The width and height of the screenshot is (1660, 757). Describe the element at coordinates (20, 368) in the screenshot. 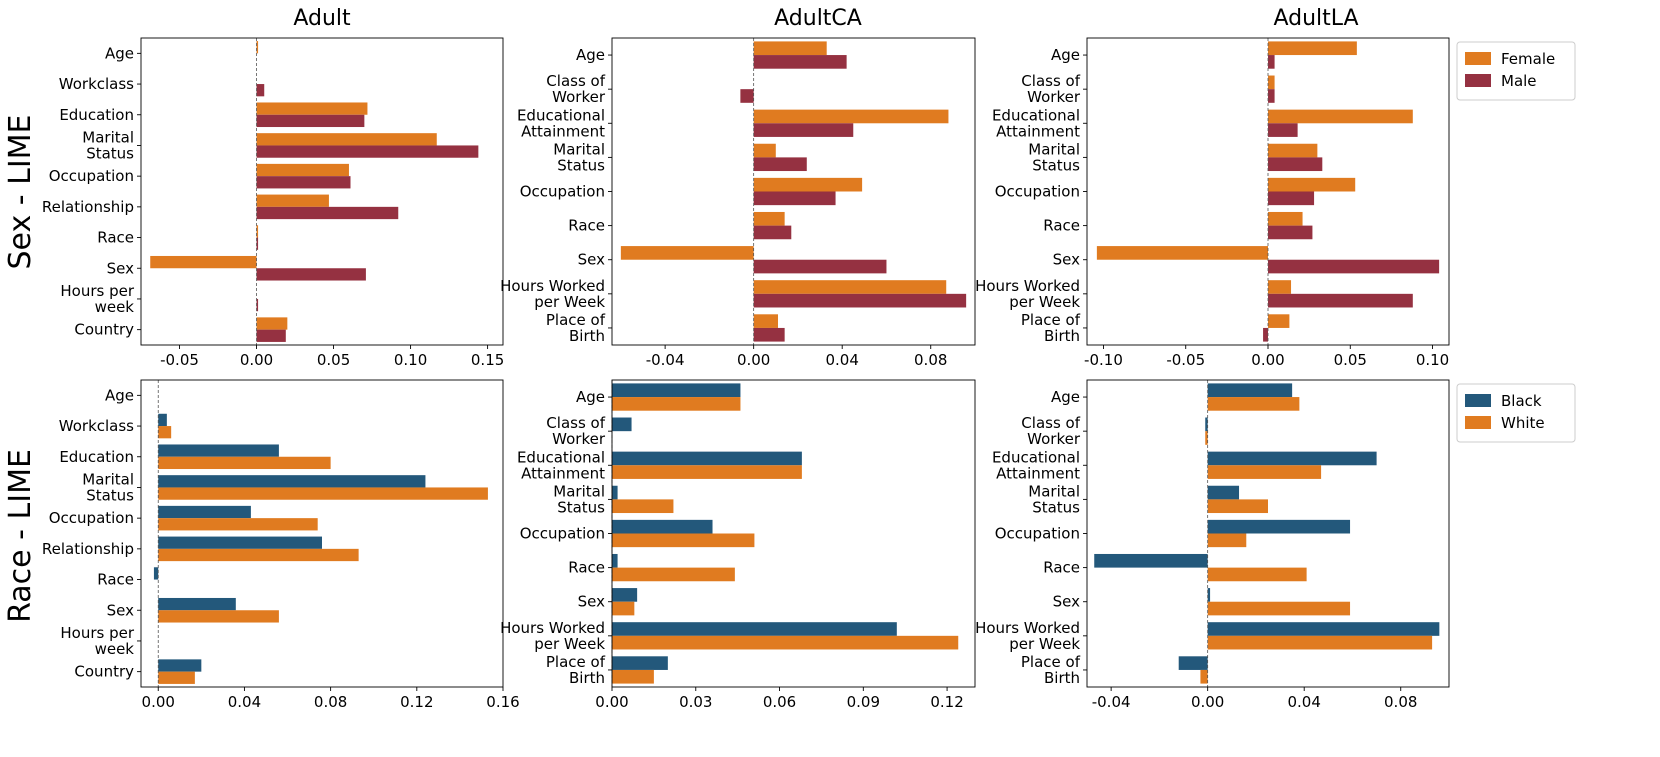

I see `row-labels: Sex - LIME Race - LIME` at that location.